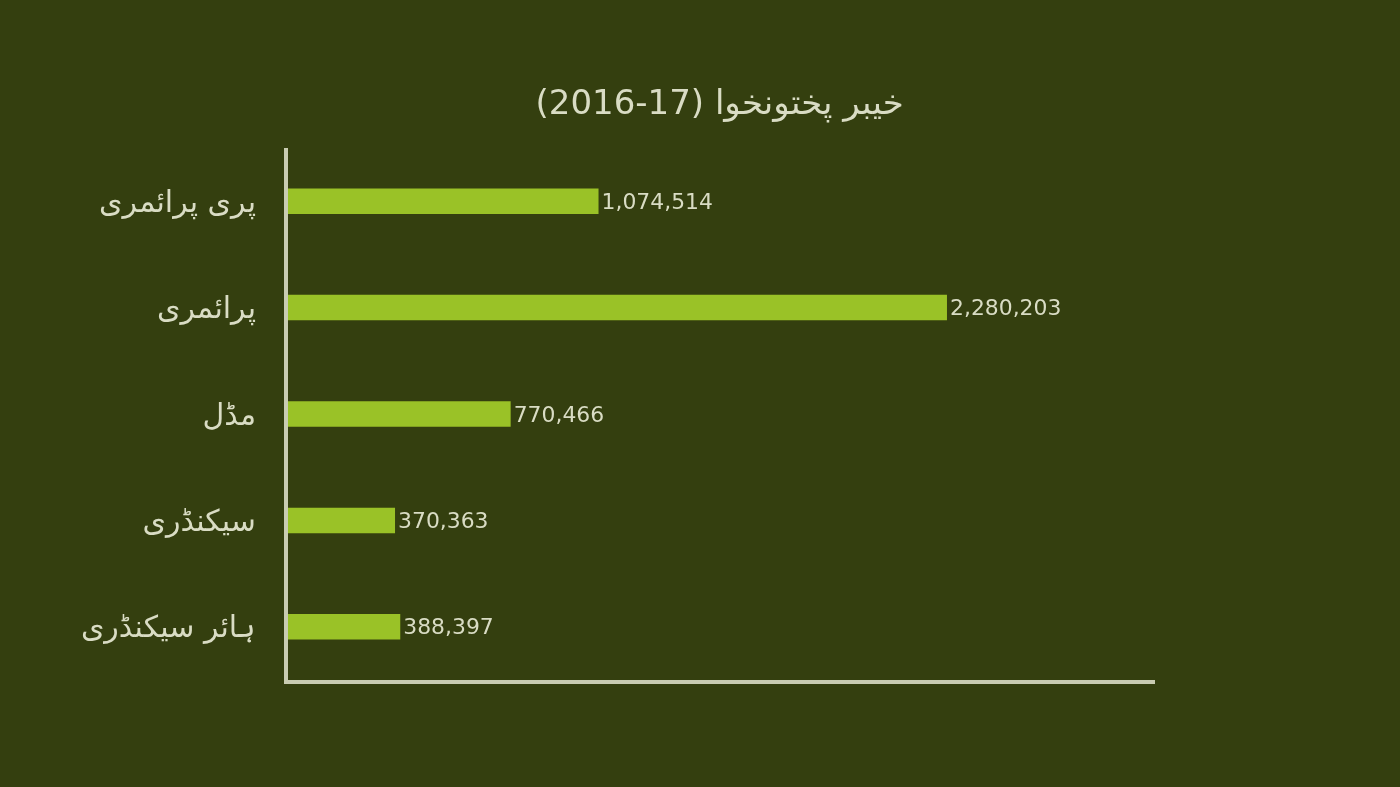  What do you see at coordinates (443, 521) in the screenshot?
I see `data-label: 370,363` at bounding box center [443, 521].